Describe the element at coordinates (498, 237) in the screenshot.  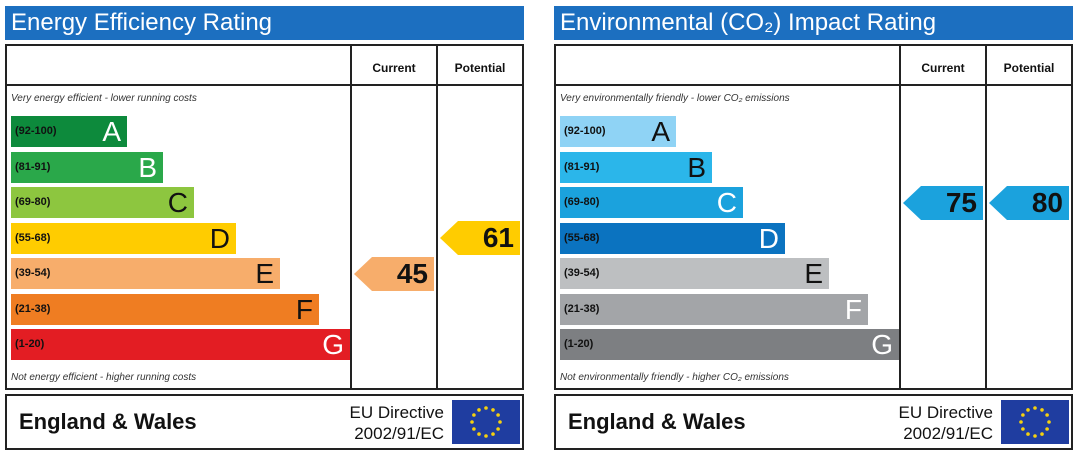
I see `potential-score-value: 61` at that location.